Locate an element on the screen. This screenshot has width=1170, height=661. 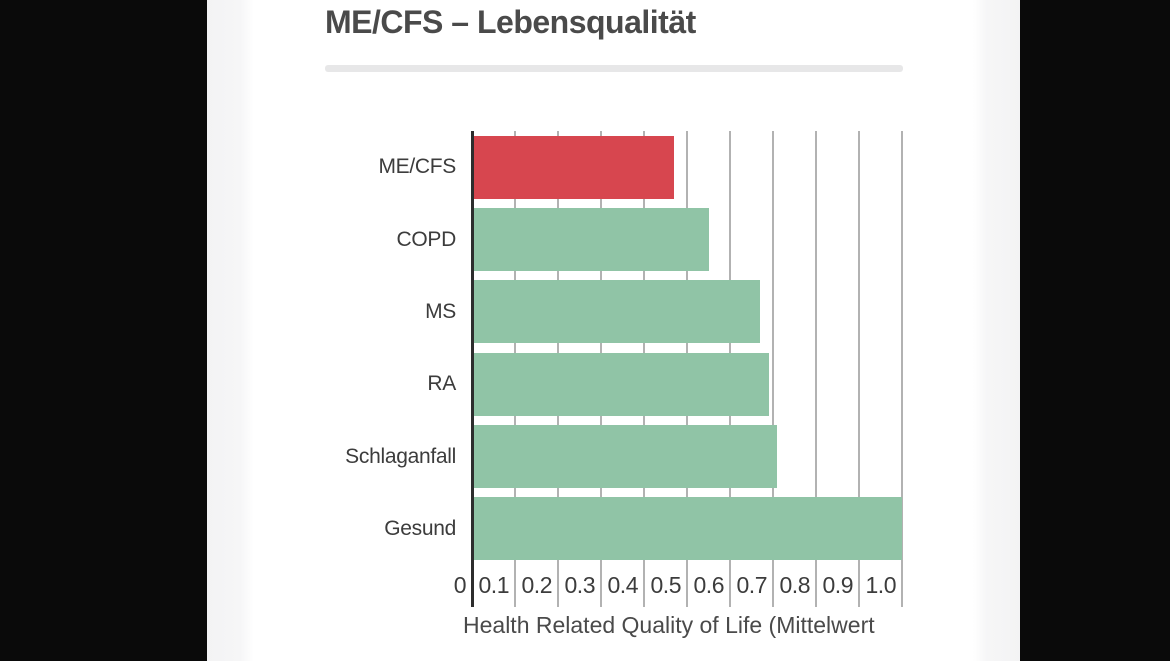
category-label: Gesund is located at coordinates (420, 528).